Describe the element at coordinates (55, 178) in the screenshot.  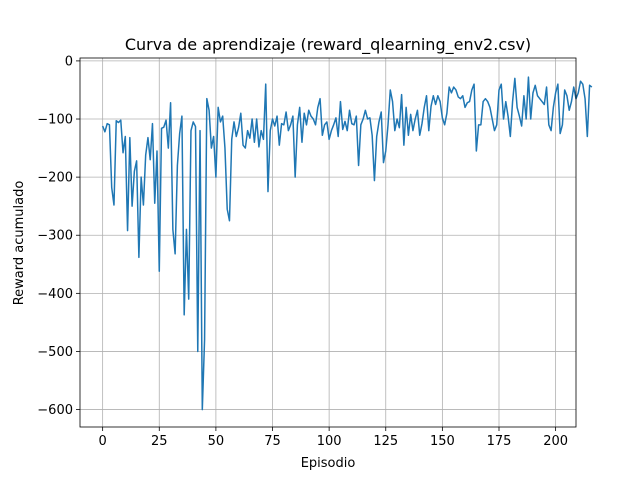
I see `y-tick-label: −200` at that location.